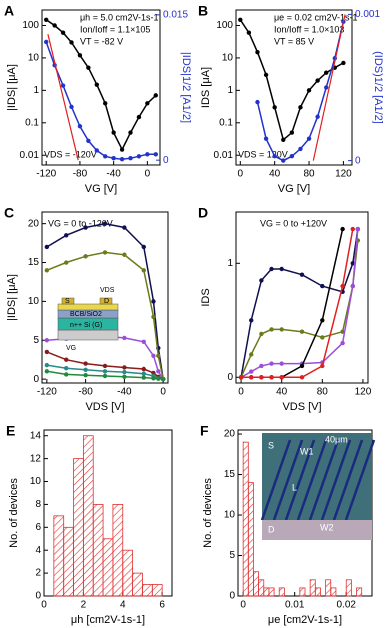 Image resolution: width=392 pixels, height=628 pixels. What do you see at coordinates (294, 41) in the screenshot?
I see `annotation: VT = 85 V` at bounding box center [294, 41].